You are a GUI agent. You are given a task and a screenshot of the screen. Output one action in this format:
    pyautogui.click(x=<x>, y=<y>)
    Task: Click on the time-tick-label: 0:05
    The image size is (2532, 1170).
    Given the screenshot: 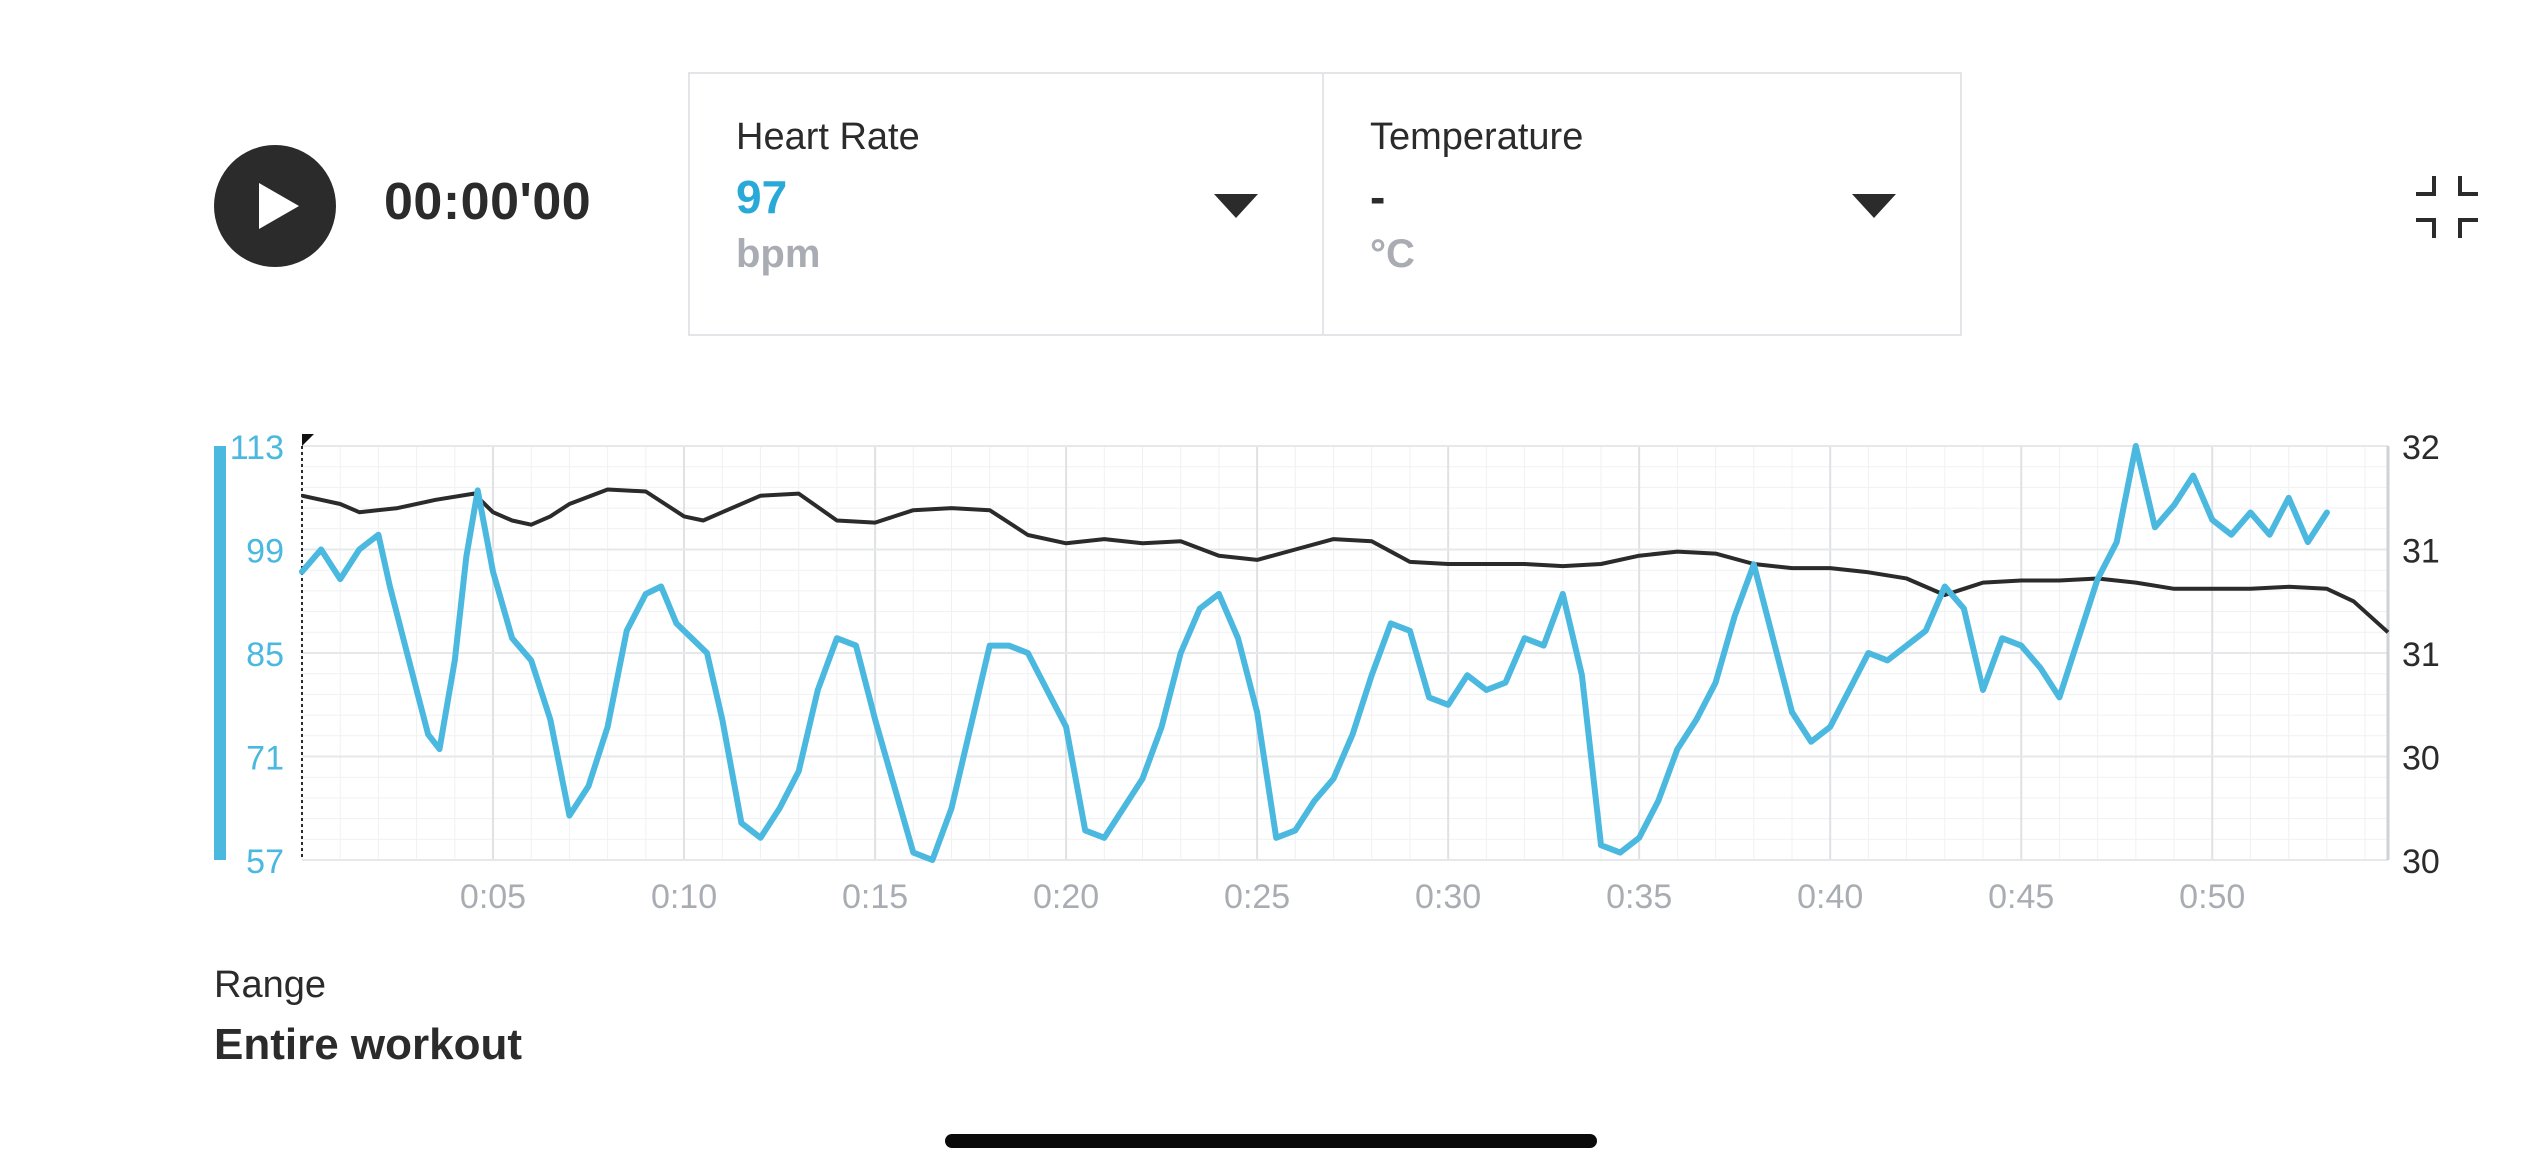 What is the action you would take?
    pyautogui.click(x=493, y=897)
    